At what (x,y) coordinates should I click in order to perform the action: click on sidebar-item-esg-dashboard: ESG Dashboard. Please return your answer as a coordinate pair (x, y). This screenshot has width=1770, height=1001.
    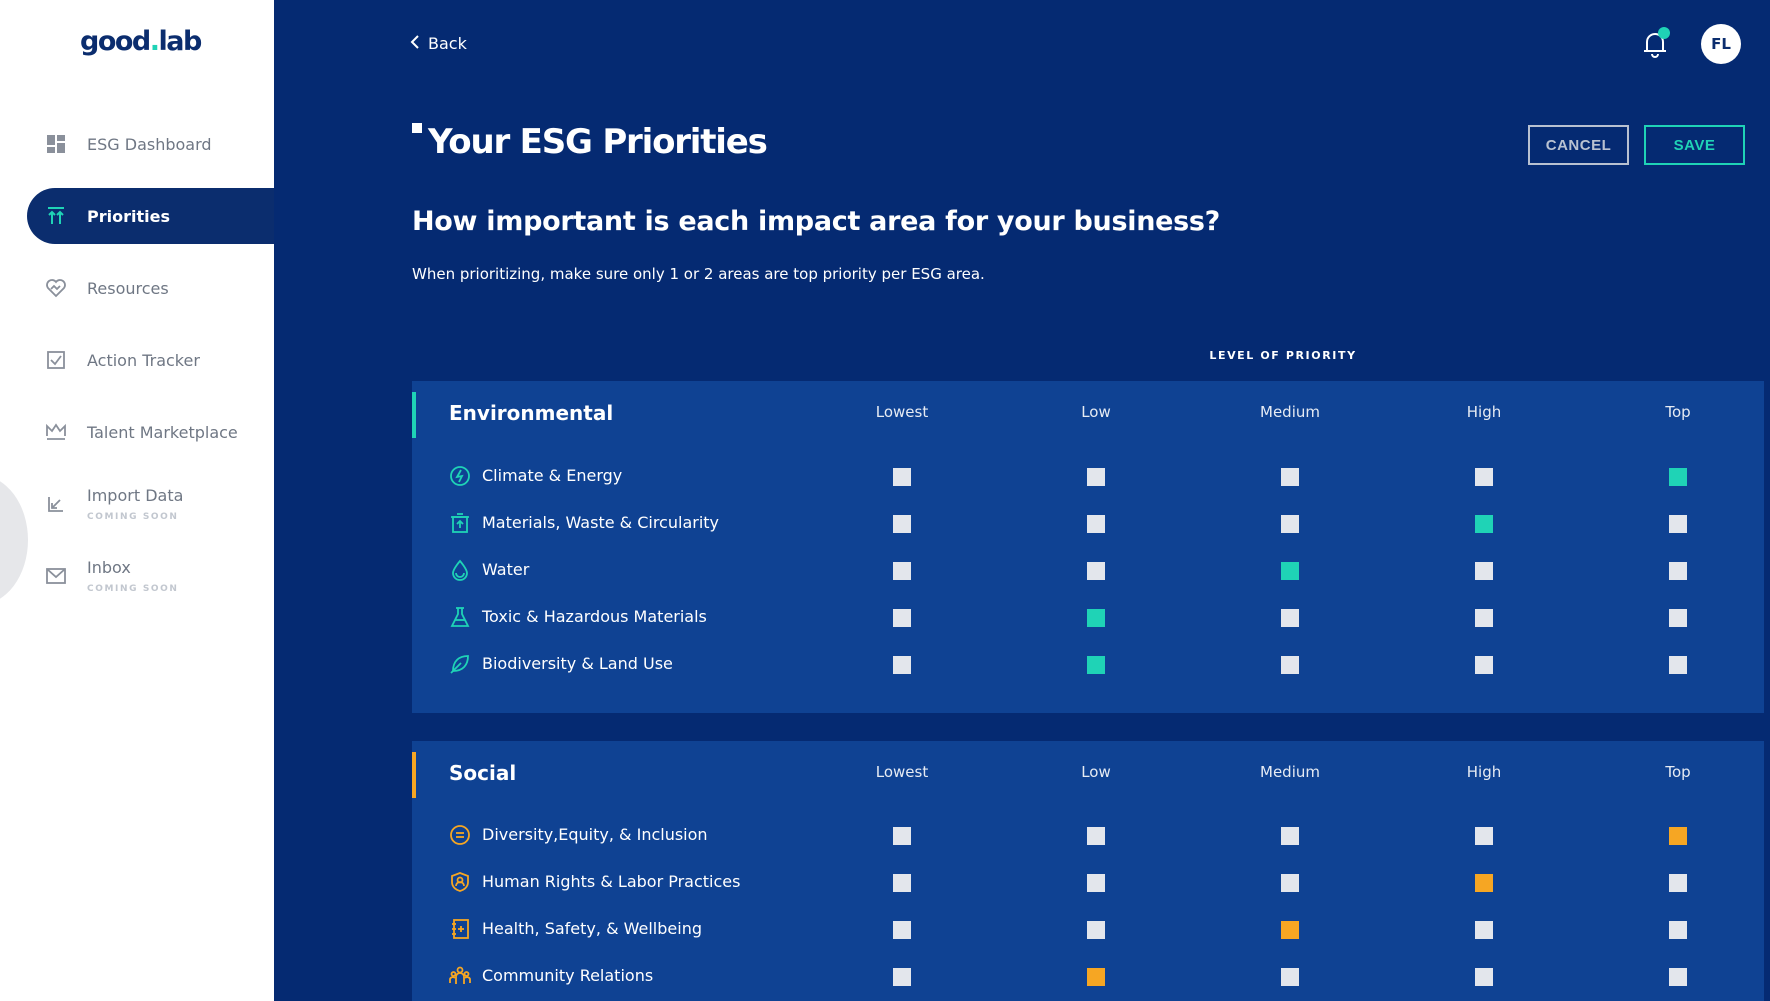
    Looking at the image, I should click on (150, 144).